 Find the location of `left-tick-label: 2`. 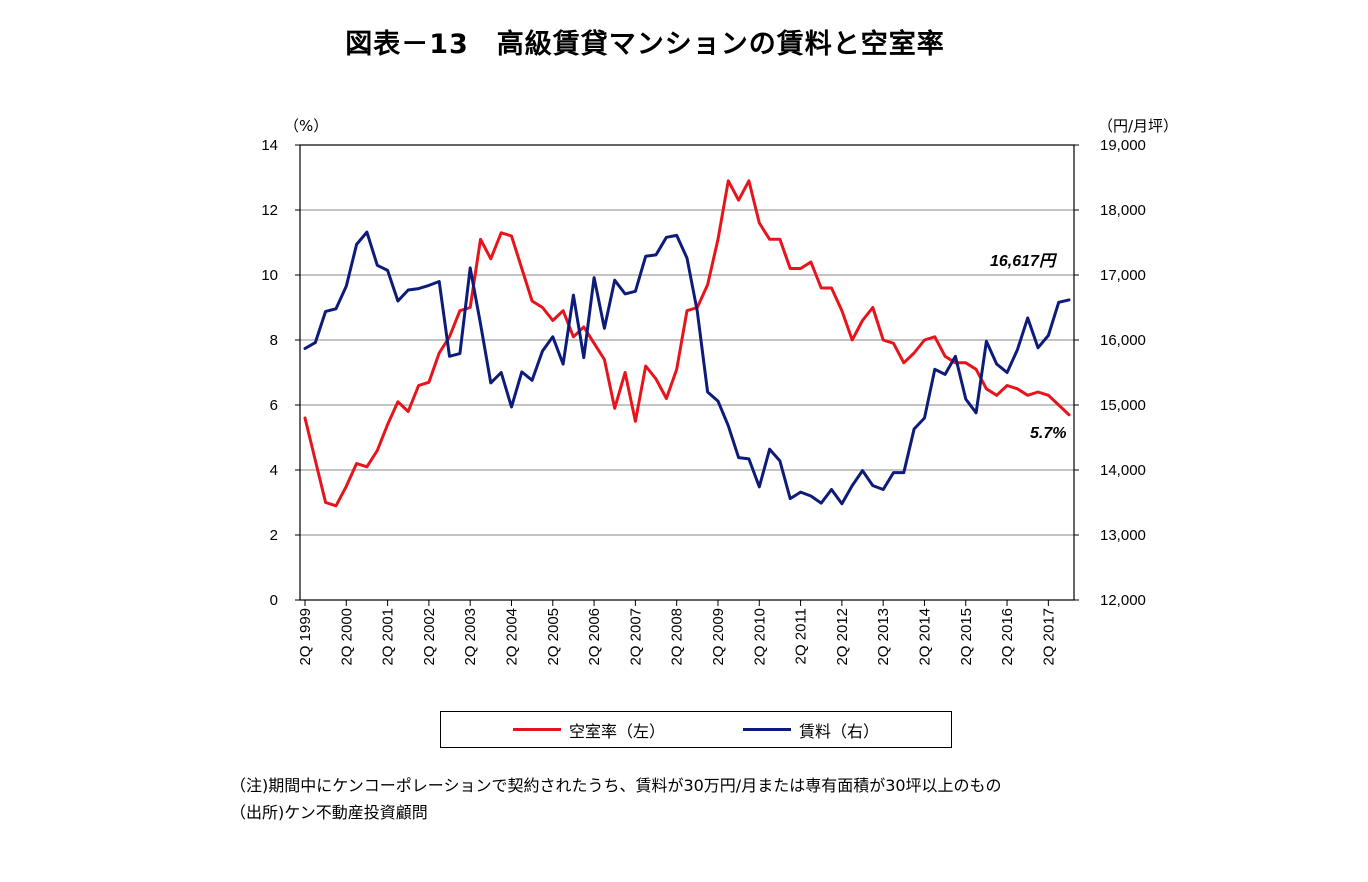

left-tick-label: 2 is located at coordinates (274, 535).